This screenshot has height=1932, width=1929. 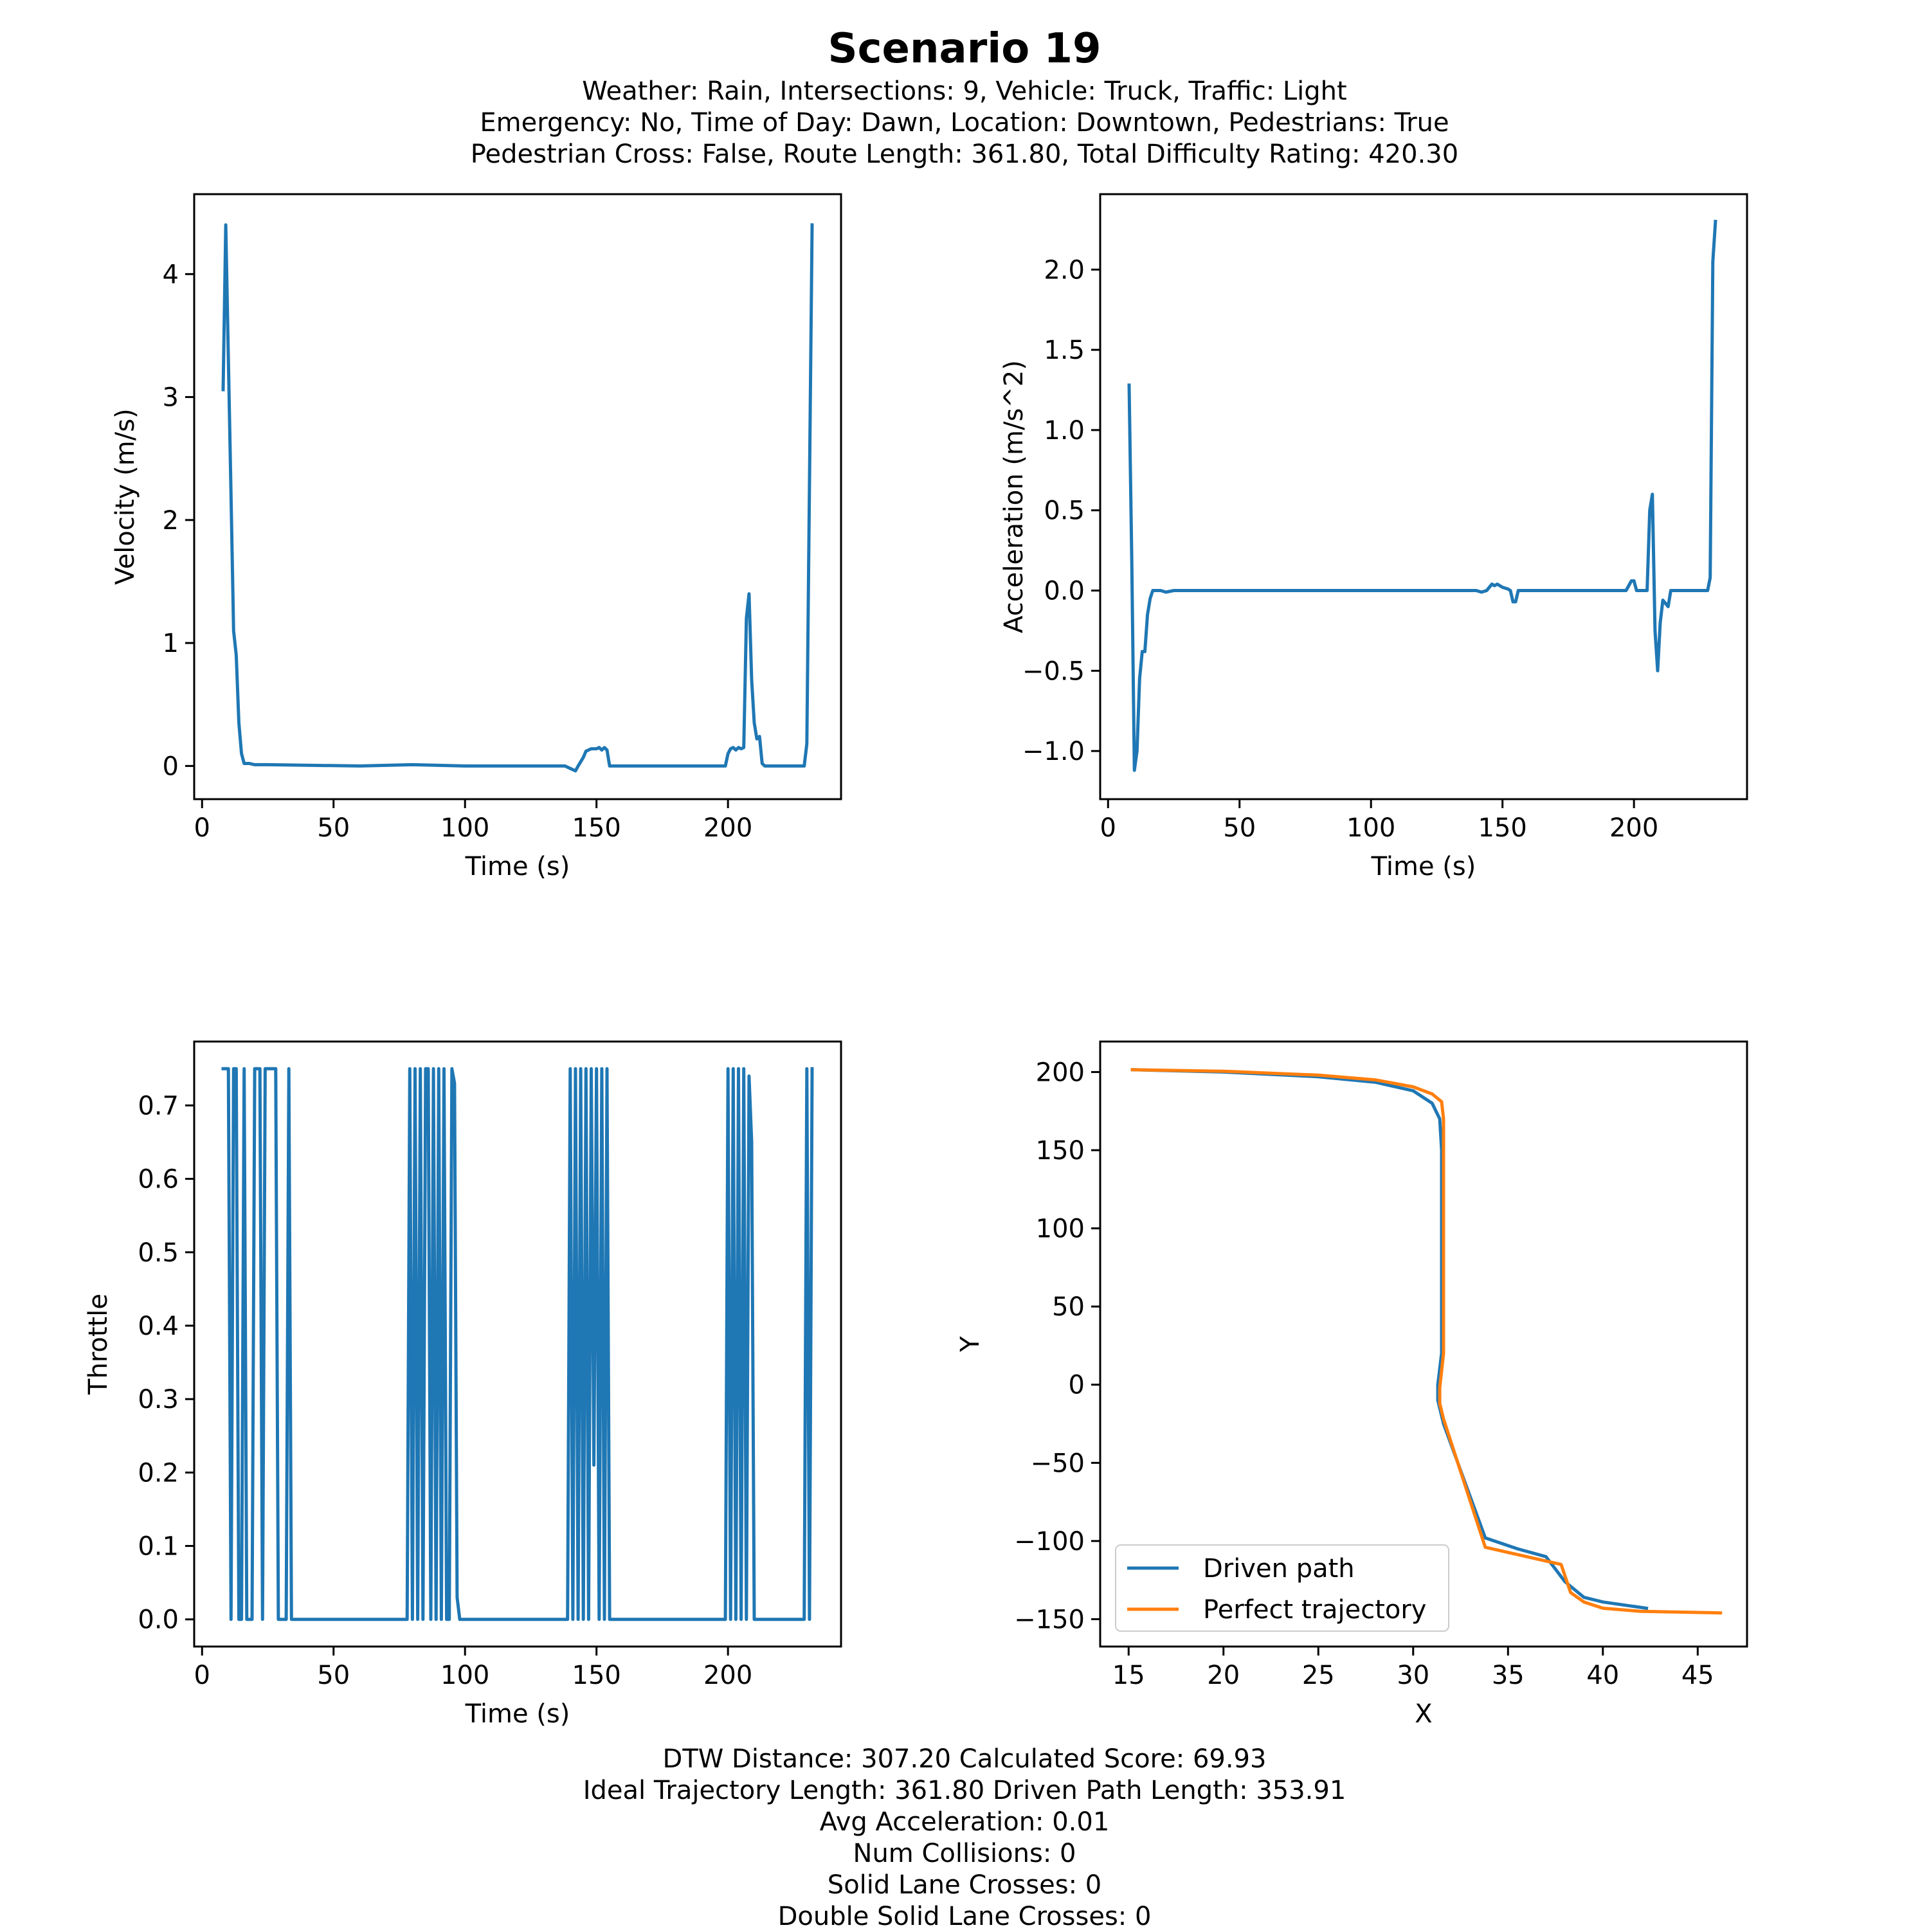 What do you see at coordinates (596, 1675) in the screenshot?
I see `throttle-xtick-label: 150` at bounding box center [596, 1675].